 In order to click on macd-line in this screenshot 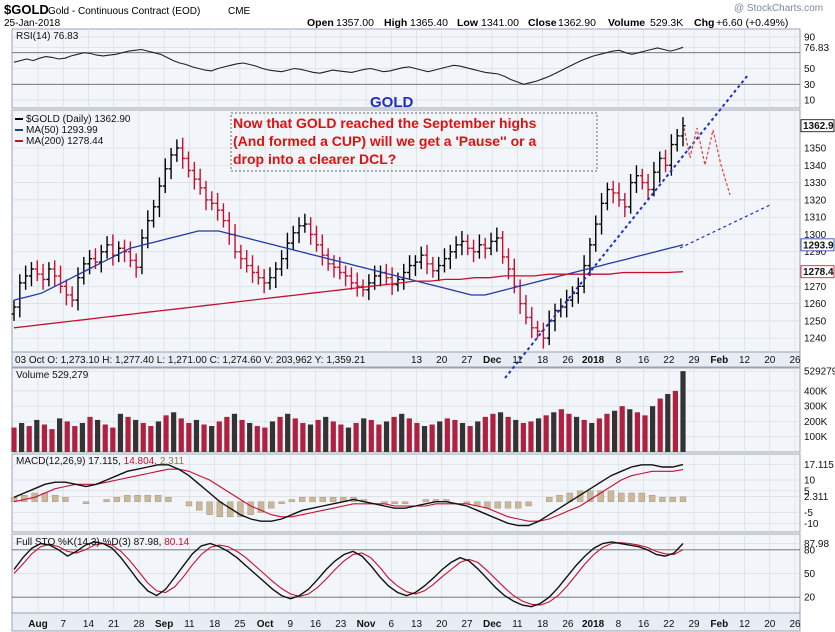, I will do `click(348, 495)`.